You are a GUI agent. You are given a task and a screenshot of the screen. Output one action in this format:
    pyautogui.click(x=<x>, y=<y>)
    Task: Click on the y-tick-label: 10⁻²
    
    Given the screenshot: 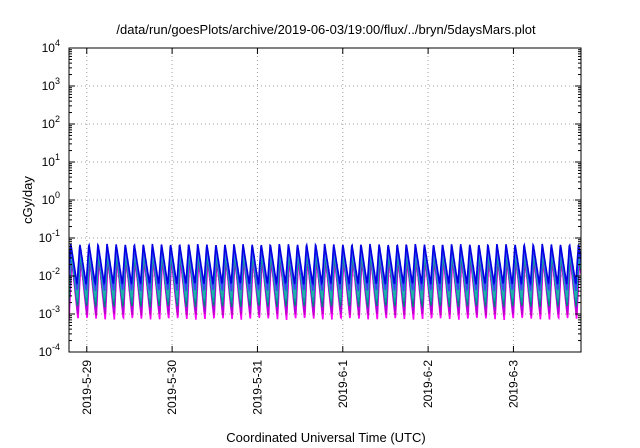 What is the action you would take?
    pyautogui.click(x=49, y=274)
    